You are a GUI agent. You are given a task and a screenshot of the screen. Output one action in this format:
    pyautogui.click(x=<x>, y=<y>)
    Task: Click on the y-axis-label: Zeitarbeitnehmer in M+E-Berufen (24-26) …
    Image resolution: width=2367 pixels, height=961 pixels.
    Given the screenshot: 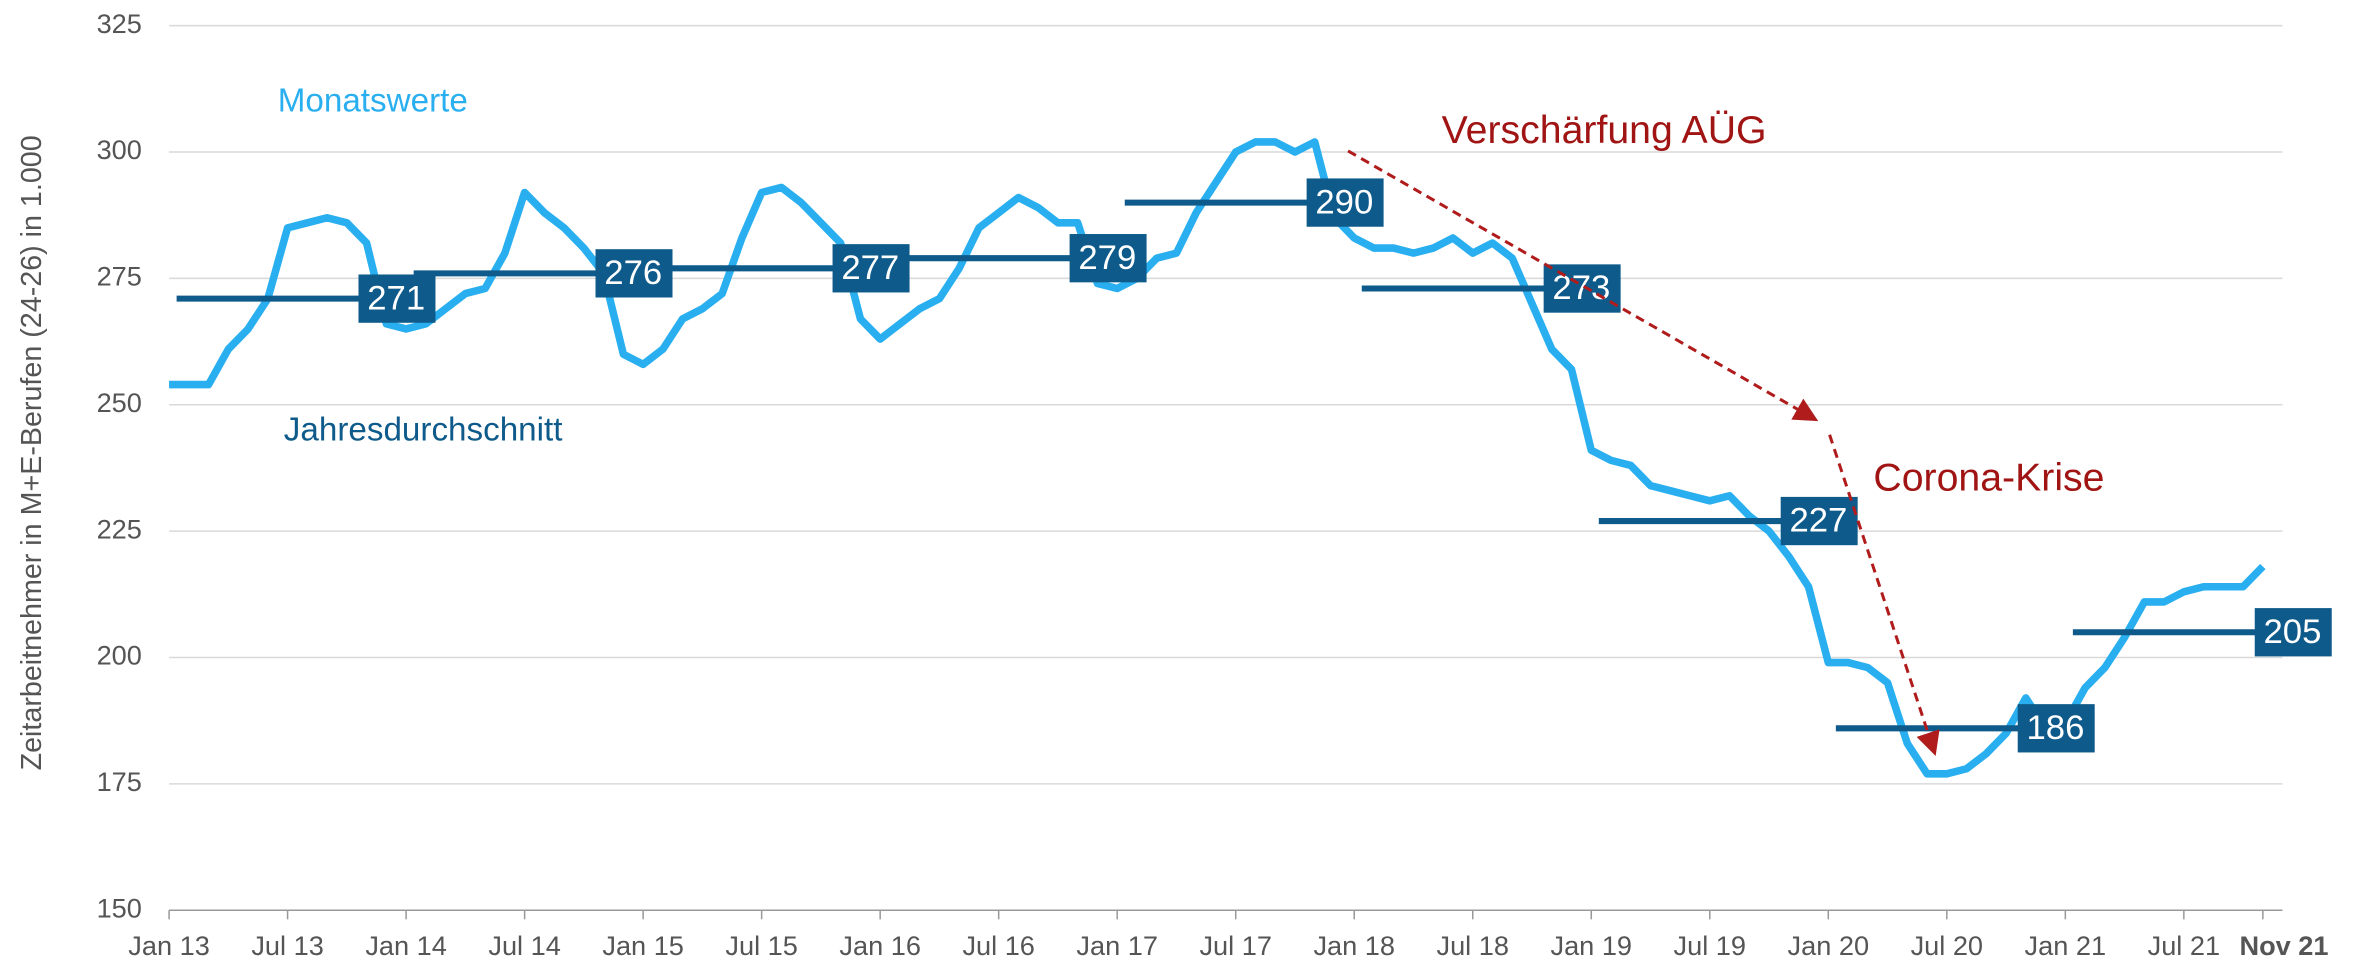 What is the action you would take?
    pyautogui.click(x=32, y=452)
    